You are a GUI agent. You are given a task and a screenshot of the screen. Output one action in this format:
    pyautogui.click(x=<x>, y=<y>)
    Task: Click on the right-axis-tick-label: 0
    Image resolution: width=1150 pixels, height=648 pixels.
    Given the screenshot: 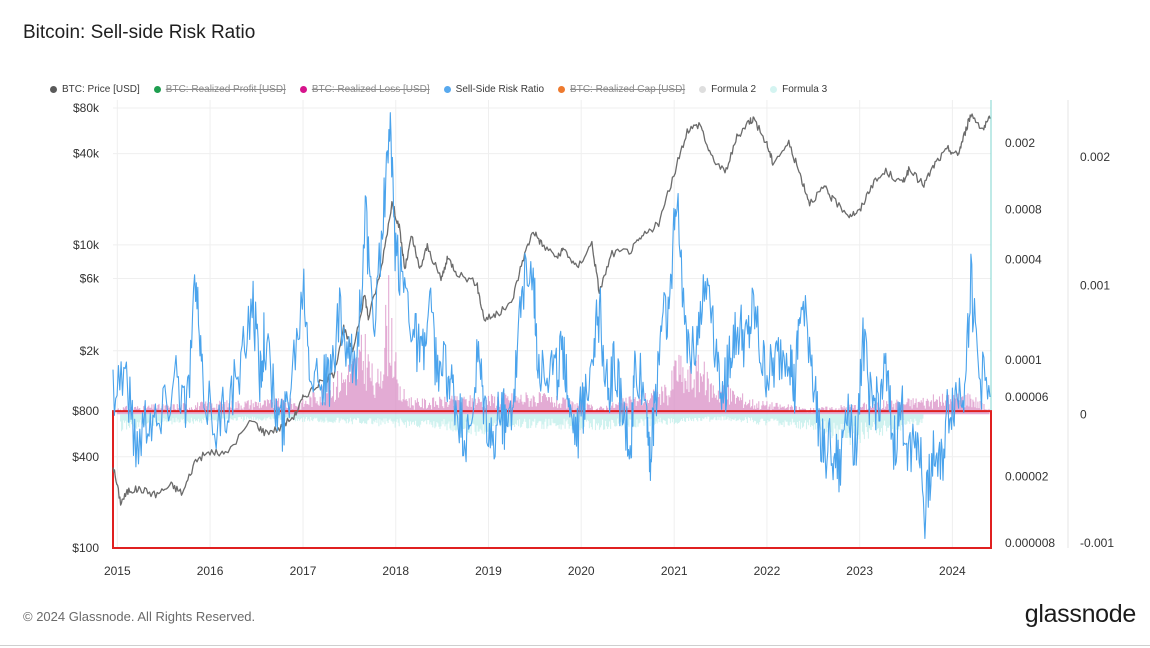 What is the action you would take?
    pyautogui.click(x=1083, y=414)
    